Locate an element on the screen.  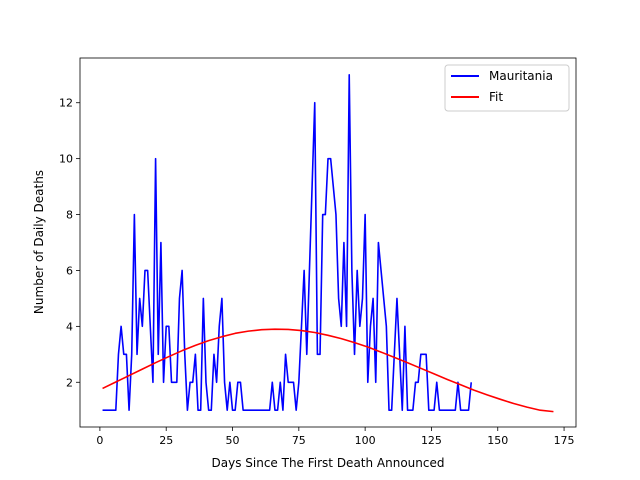
x-tick-label: 50 is located at coordinates (233, 440).